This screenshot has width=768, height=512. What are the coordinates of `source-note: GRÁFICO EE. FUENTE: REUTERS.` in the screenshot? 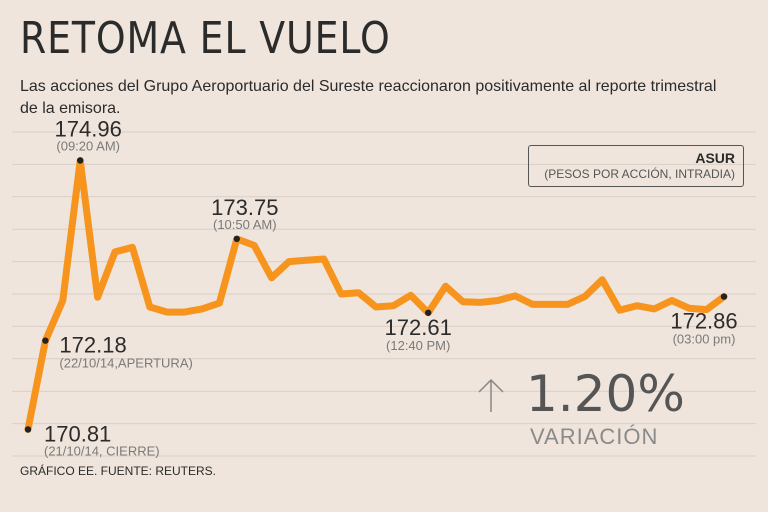 It's located at (118, 471).